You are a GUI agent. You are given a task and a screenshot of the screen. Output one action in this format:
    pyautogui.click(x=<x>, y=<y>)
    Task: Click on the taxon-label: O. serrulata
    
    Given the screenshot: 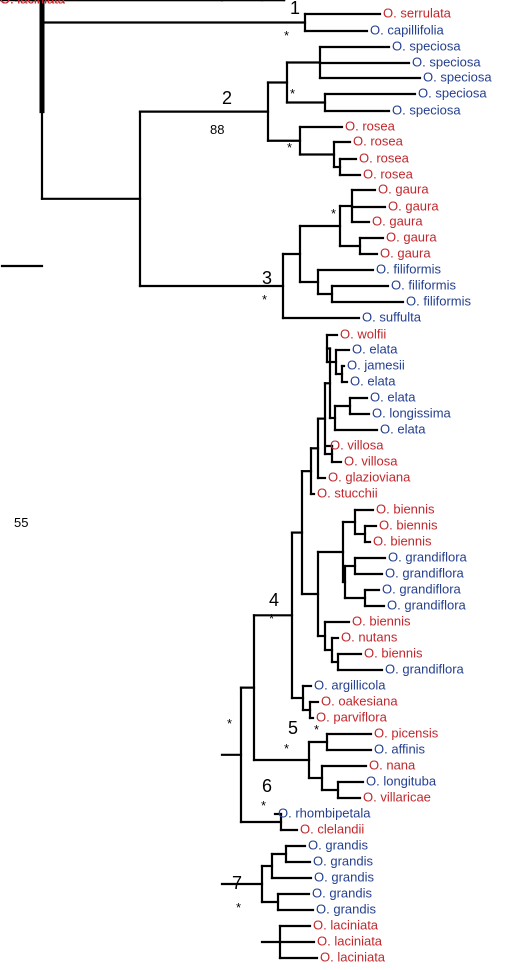 What is the action you would take?
    pyautogui.click(x=417, y=12)
    